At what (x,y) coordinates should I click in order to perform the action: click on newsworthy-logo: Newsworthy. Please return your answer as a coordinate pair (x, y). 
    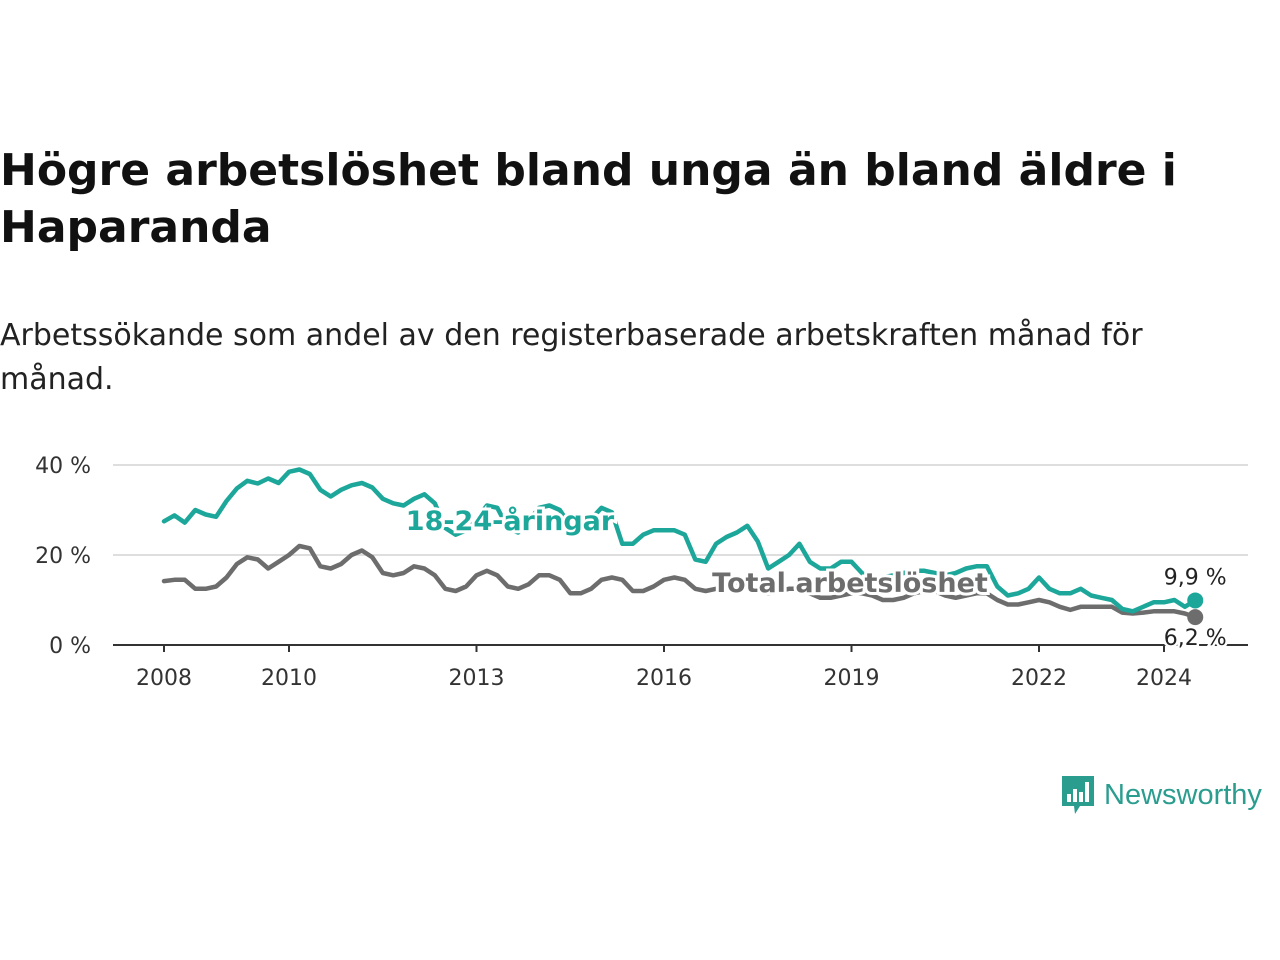
    Looking at the image, I should click on (1161, 795).